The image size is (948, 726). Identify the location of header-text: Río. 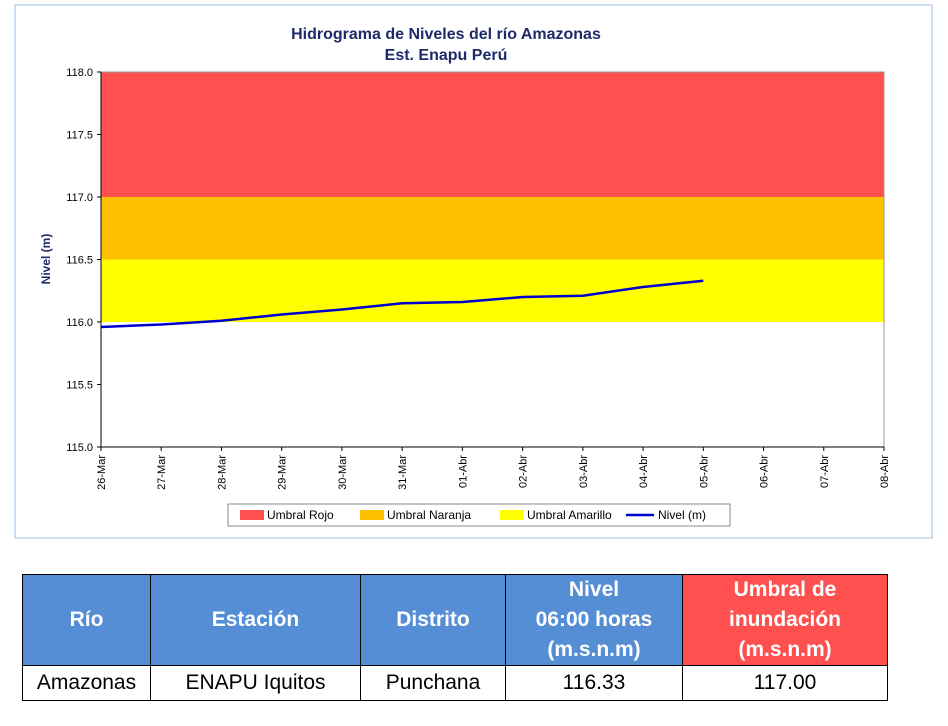
(86, 619).